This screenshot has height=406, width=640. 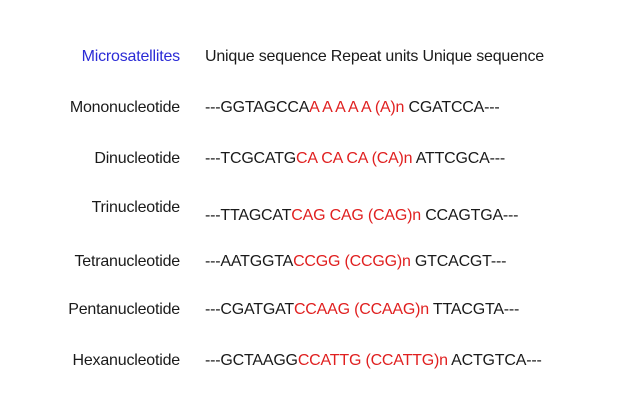 I want to click on repeat-units: CCGG (CCGG)n, so click(x=352, y=261).